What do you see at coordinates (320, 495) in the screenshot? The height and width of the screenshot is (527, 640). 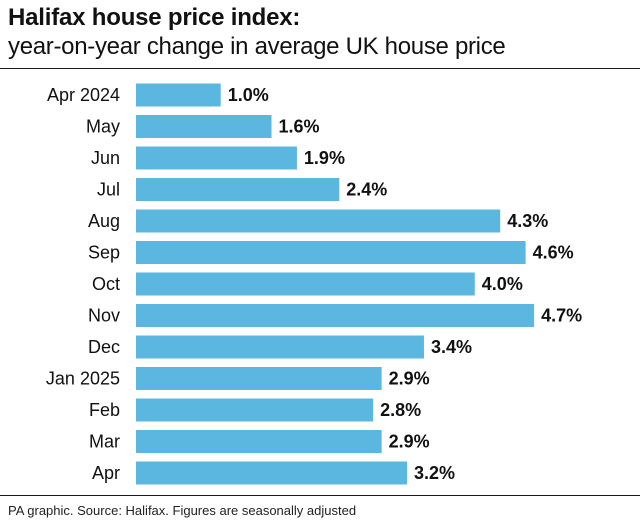 I see `bottom-divider` at bounding box center [320, 495].